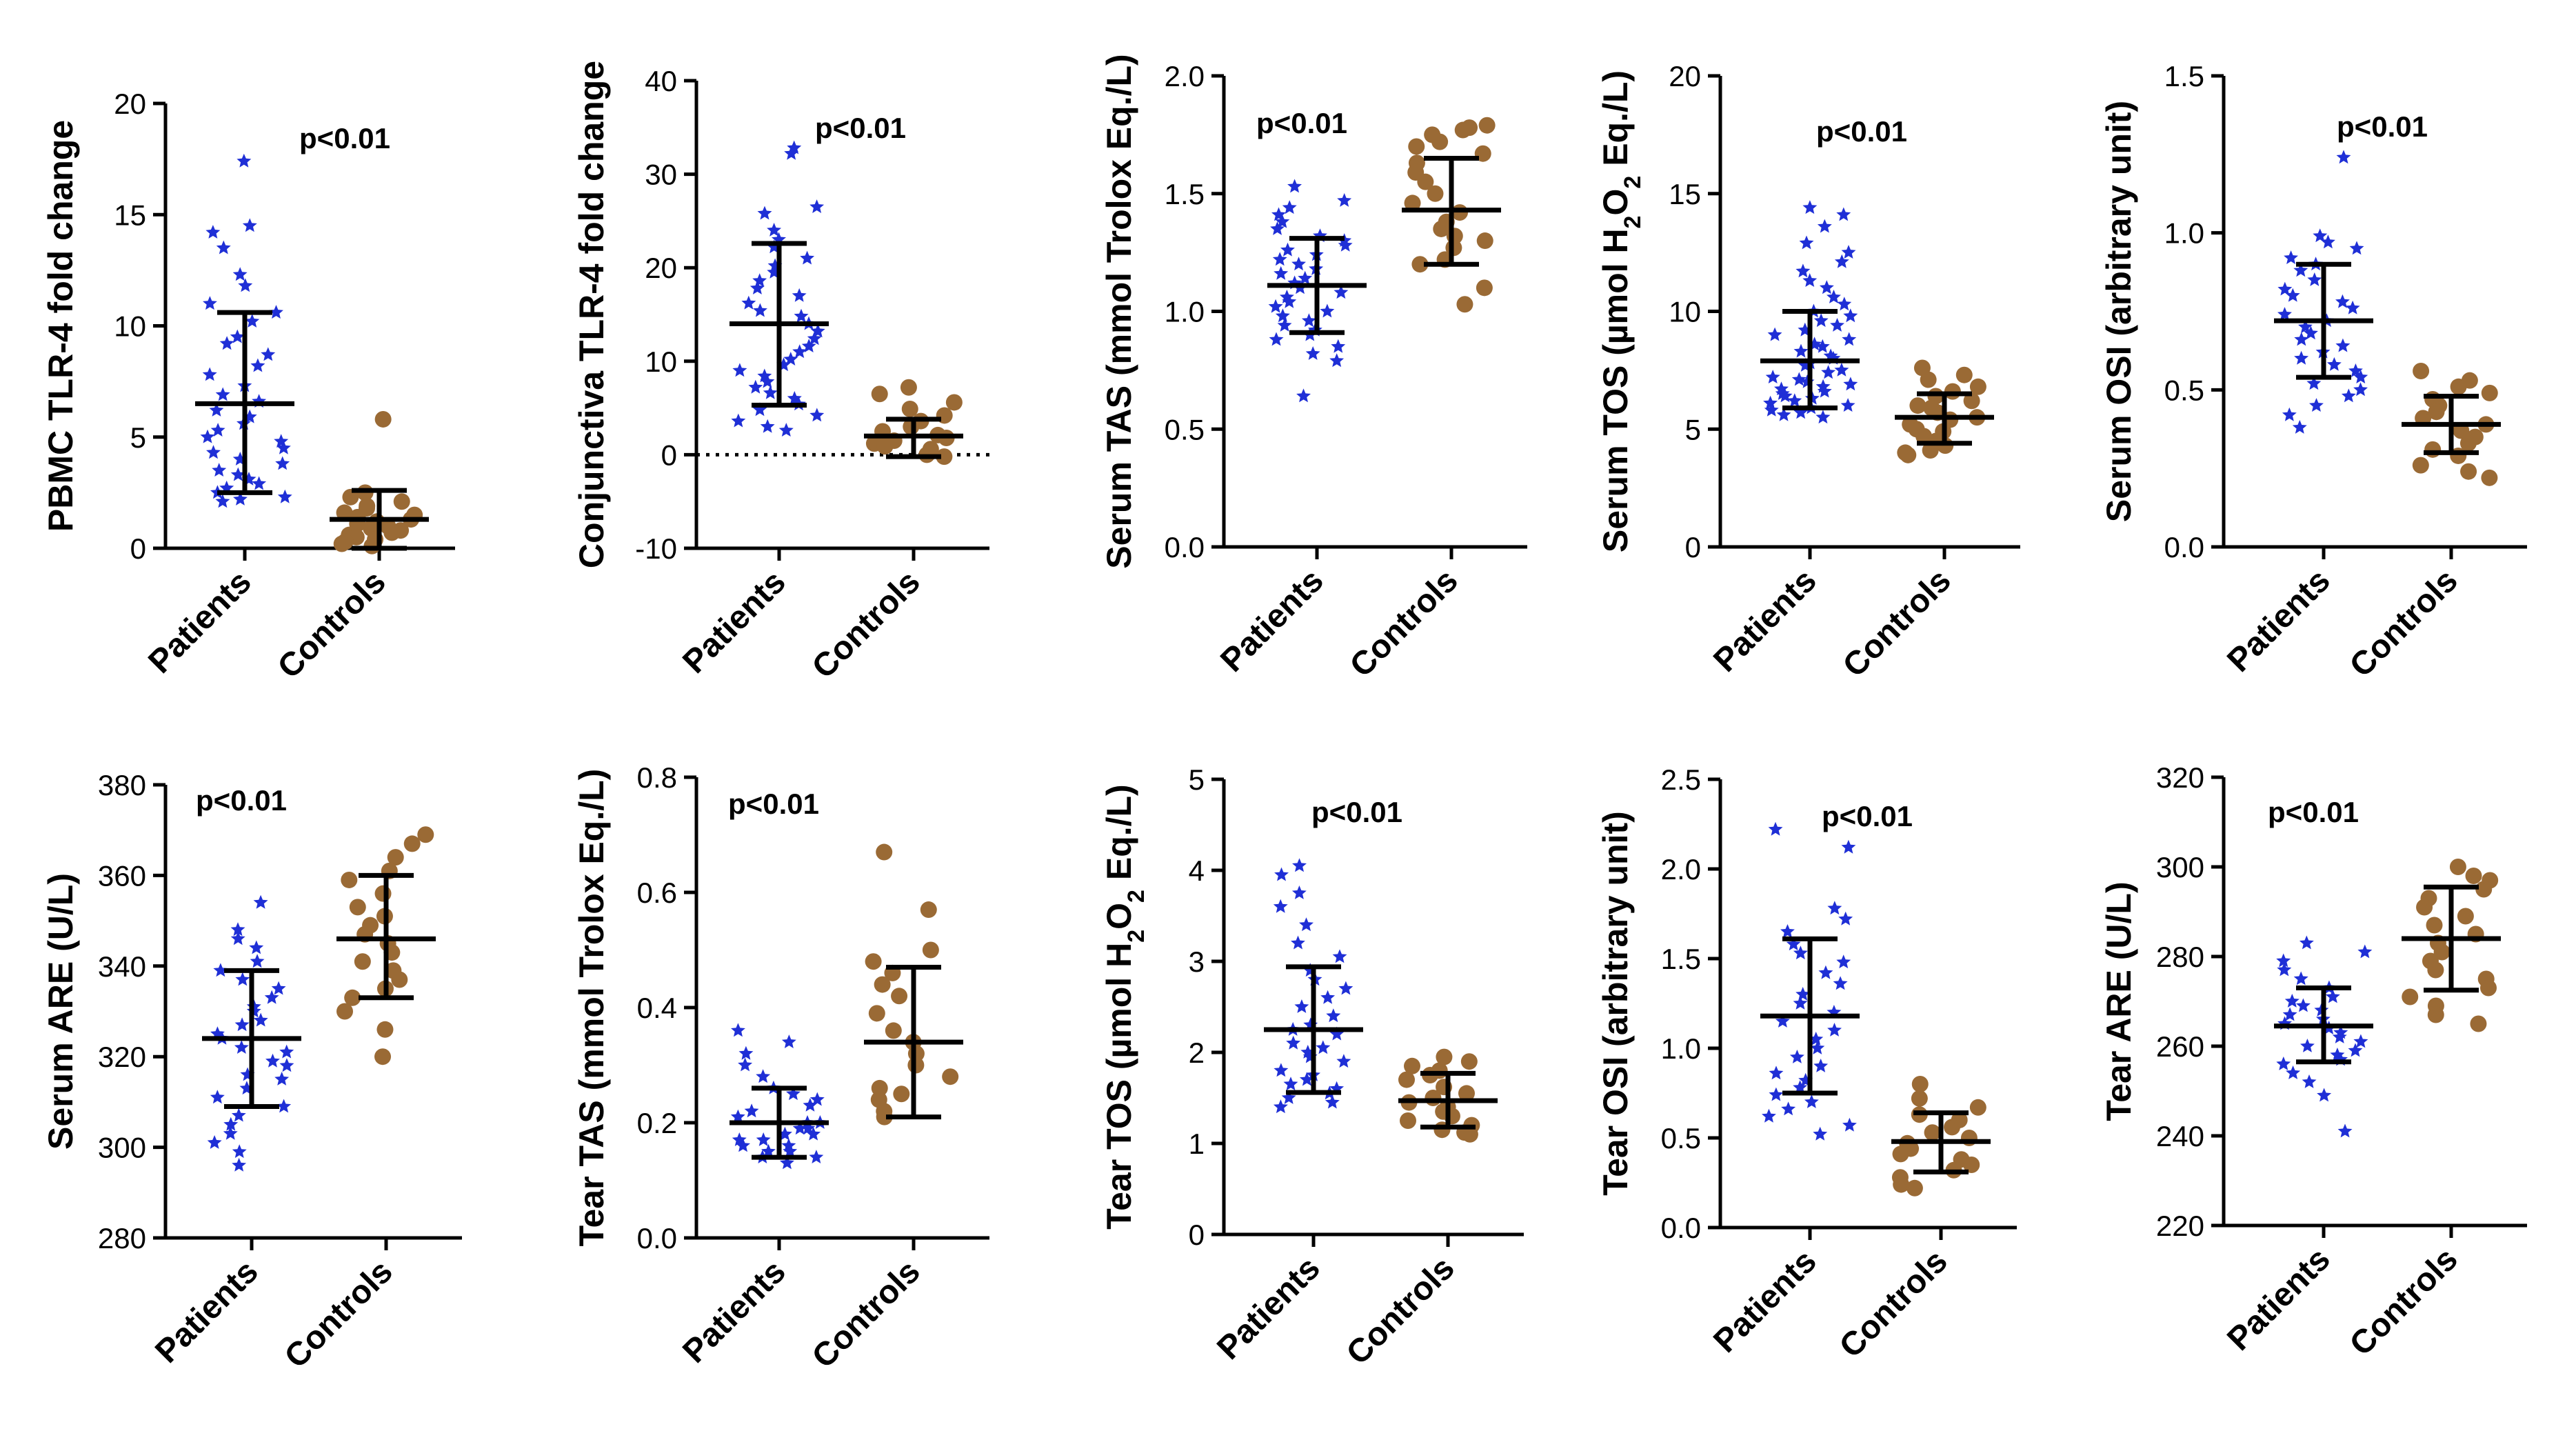  Describe the element at coordinates (657, 1008) in the screenshot. I see `y-tick-label: 0.4` at that location.